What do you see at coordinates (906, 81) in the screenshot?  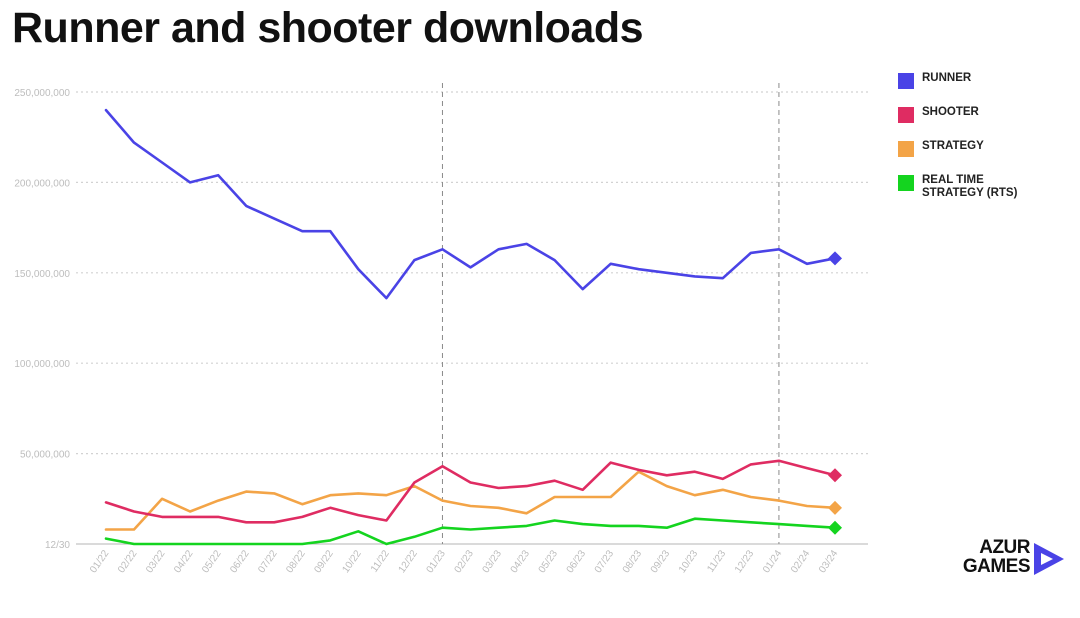 I see `legend-swatch-runner` at bounding box center [906, 81].